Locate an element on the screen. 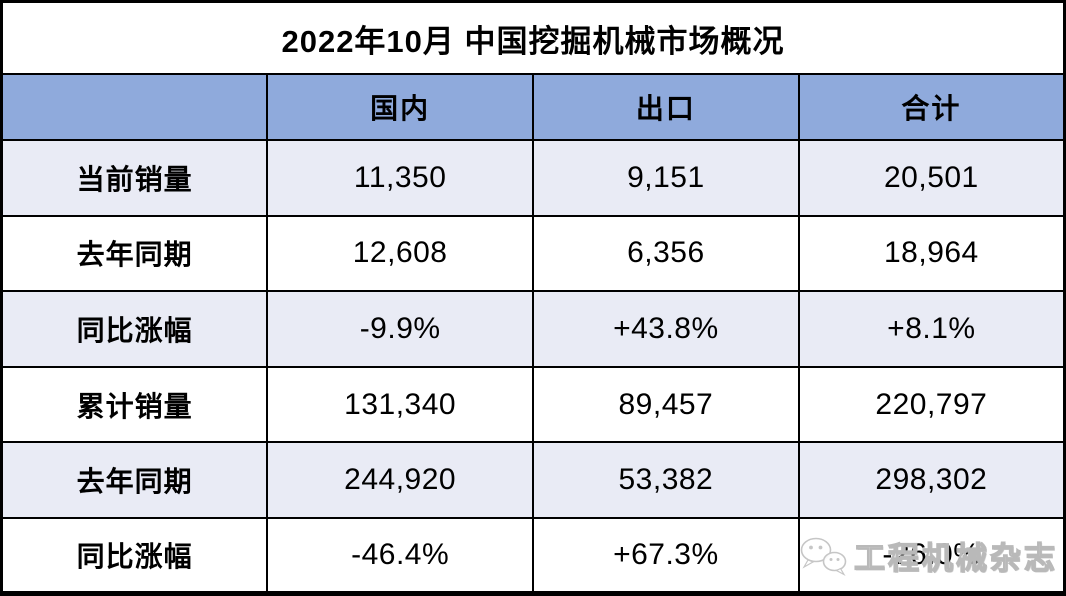  cell-cumulative-last-year-domestic: 244,920 is located at coordinates (400, 480).